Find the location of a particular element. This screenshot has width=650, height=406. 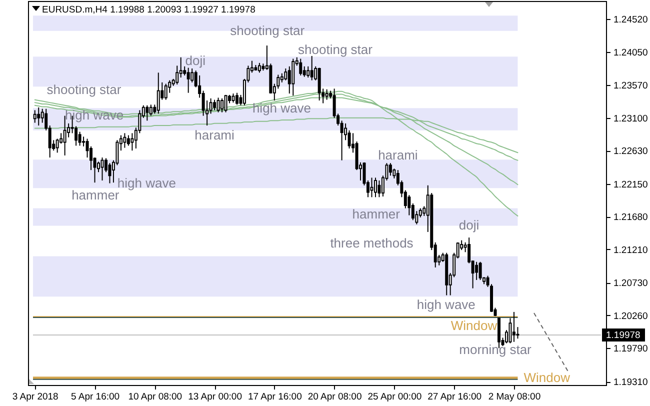

y-tick-label: 1.23100 is located at coordinates (631, 118).